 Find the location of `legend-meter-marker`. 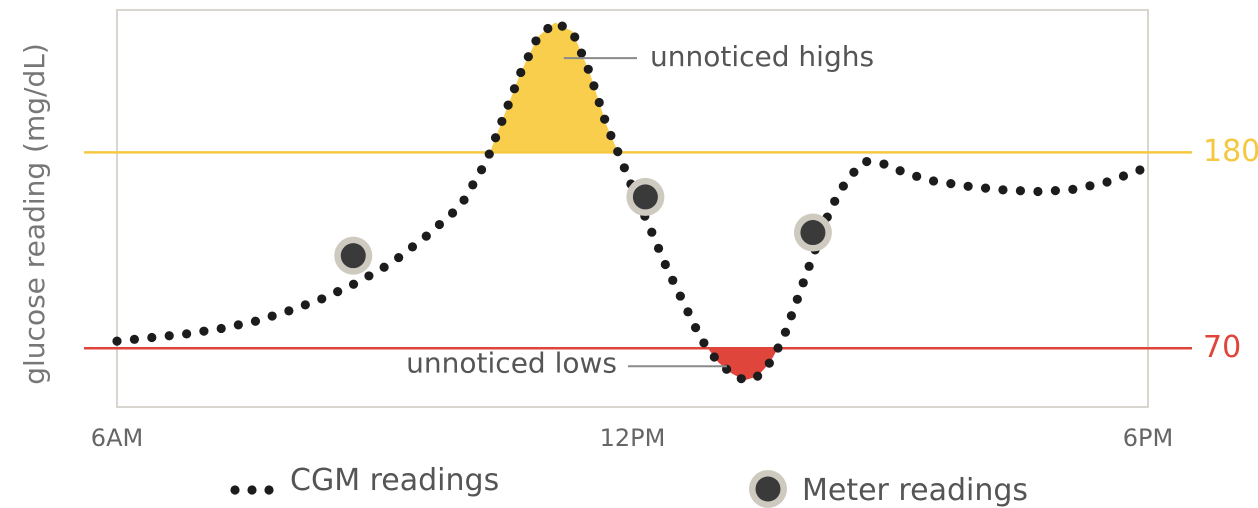

legend-meter-marker is located at coordinates (768, 489).